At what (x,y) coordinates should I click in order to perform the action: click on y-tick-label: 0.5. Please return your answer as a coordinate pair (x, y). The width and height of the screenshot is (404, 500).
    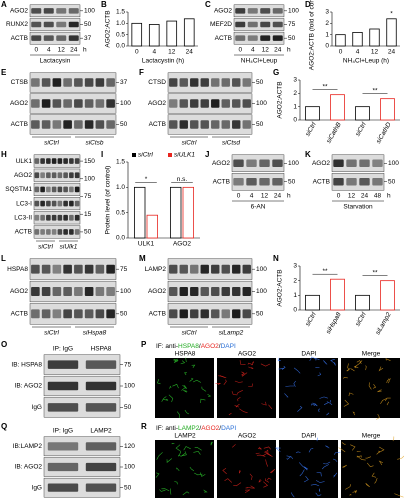
    Looking at the image, I should click on (120, 34).